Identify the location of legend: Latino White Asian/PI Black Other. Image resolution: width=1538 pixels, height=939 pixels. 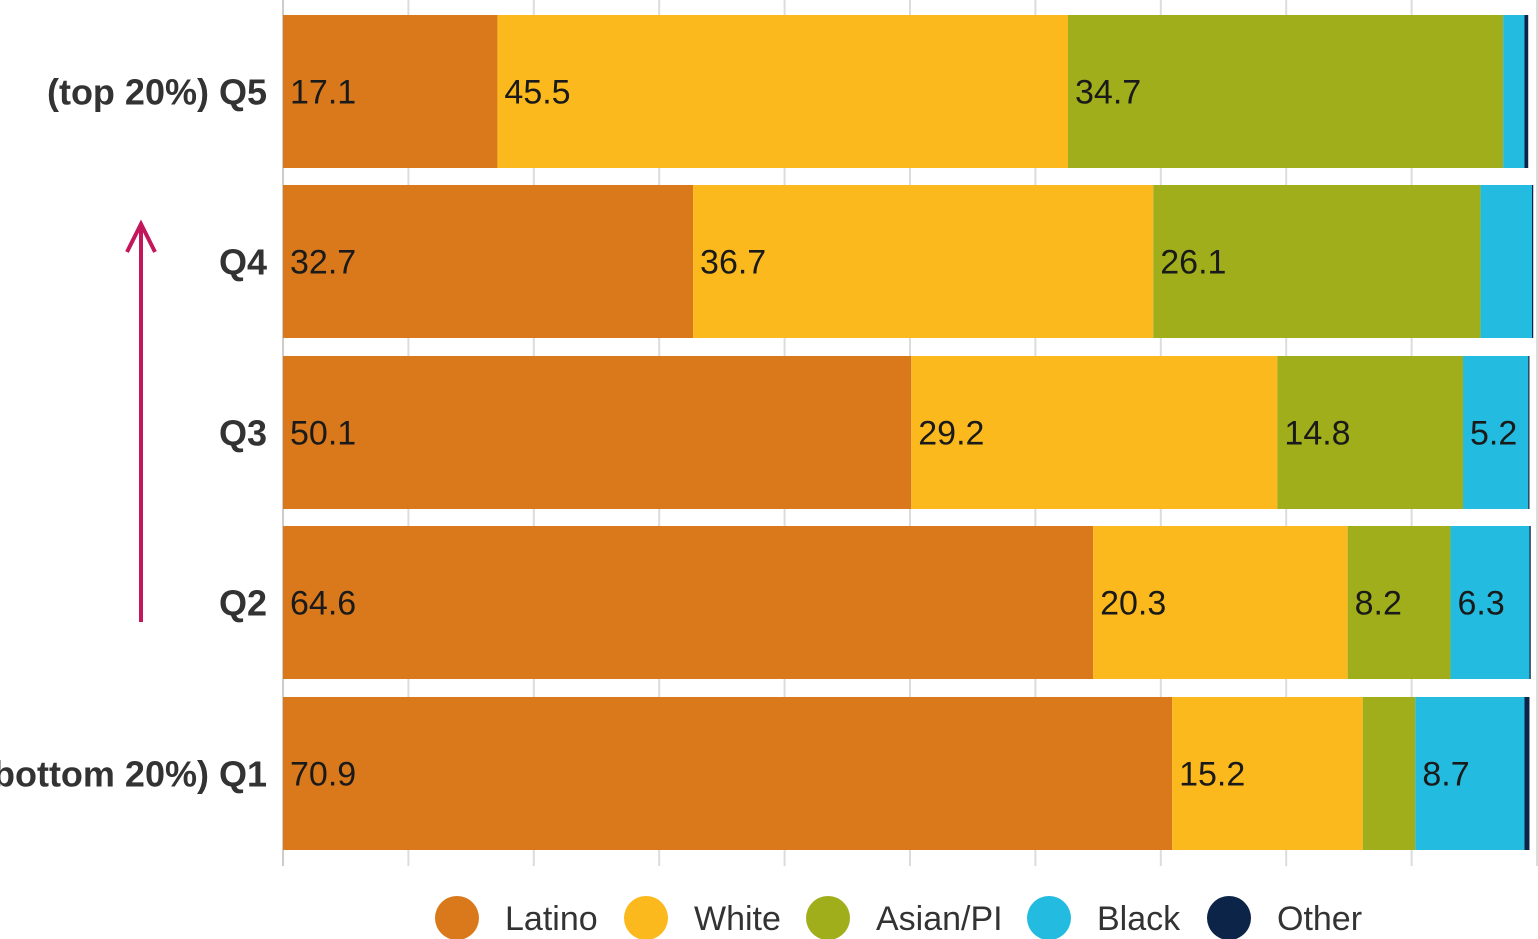
(898, 917).